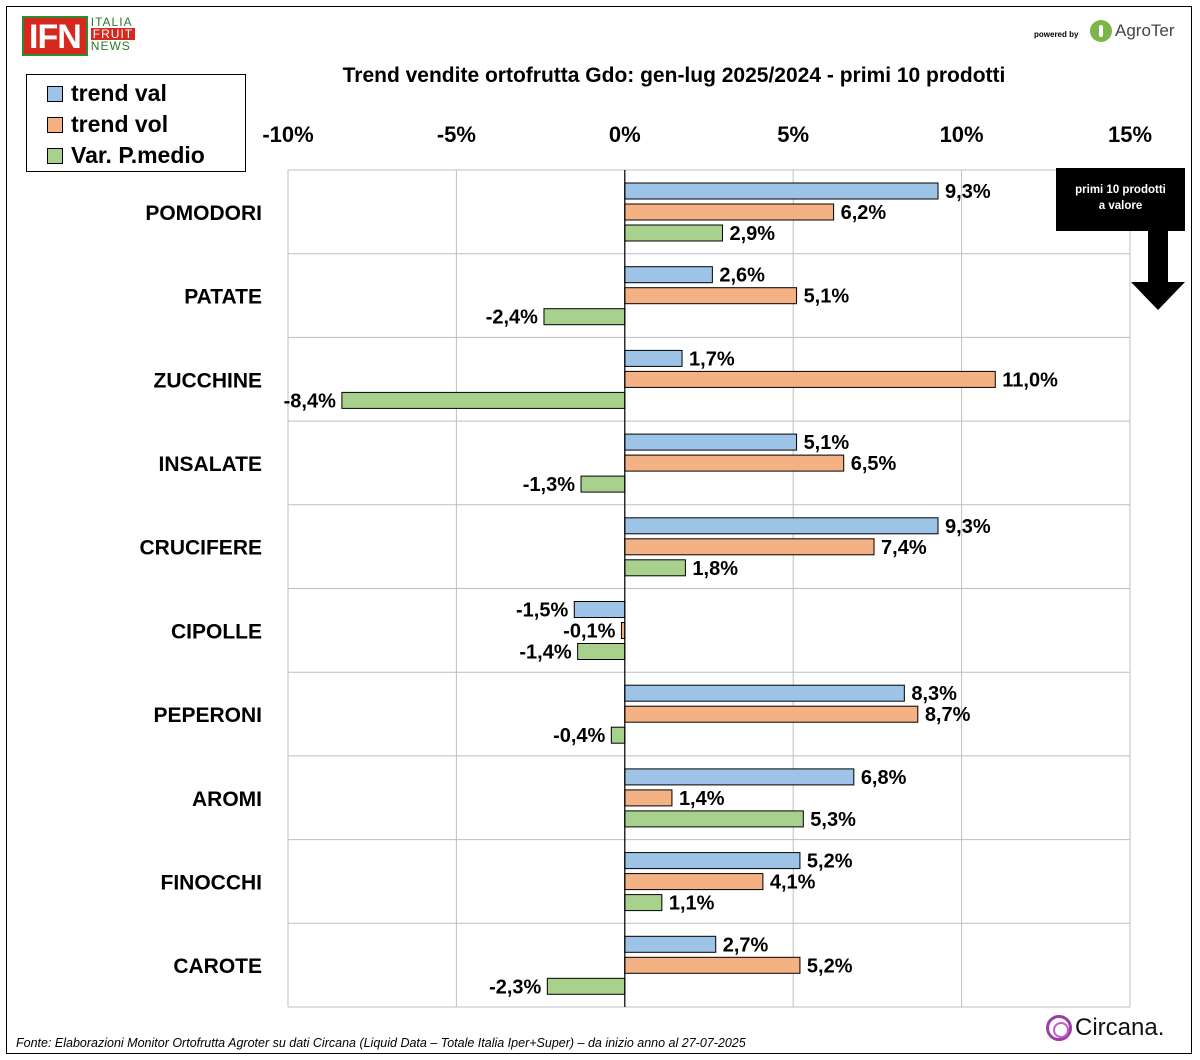 This screenshot has width=1200, height=1060. What do you see at coordinates (1030, 380) in the screenshot?
I see `data-label: 11,0%` at bounding box center [1030, 380].